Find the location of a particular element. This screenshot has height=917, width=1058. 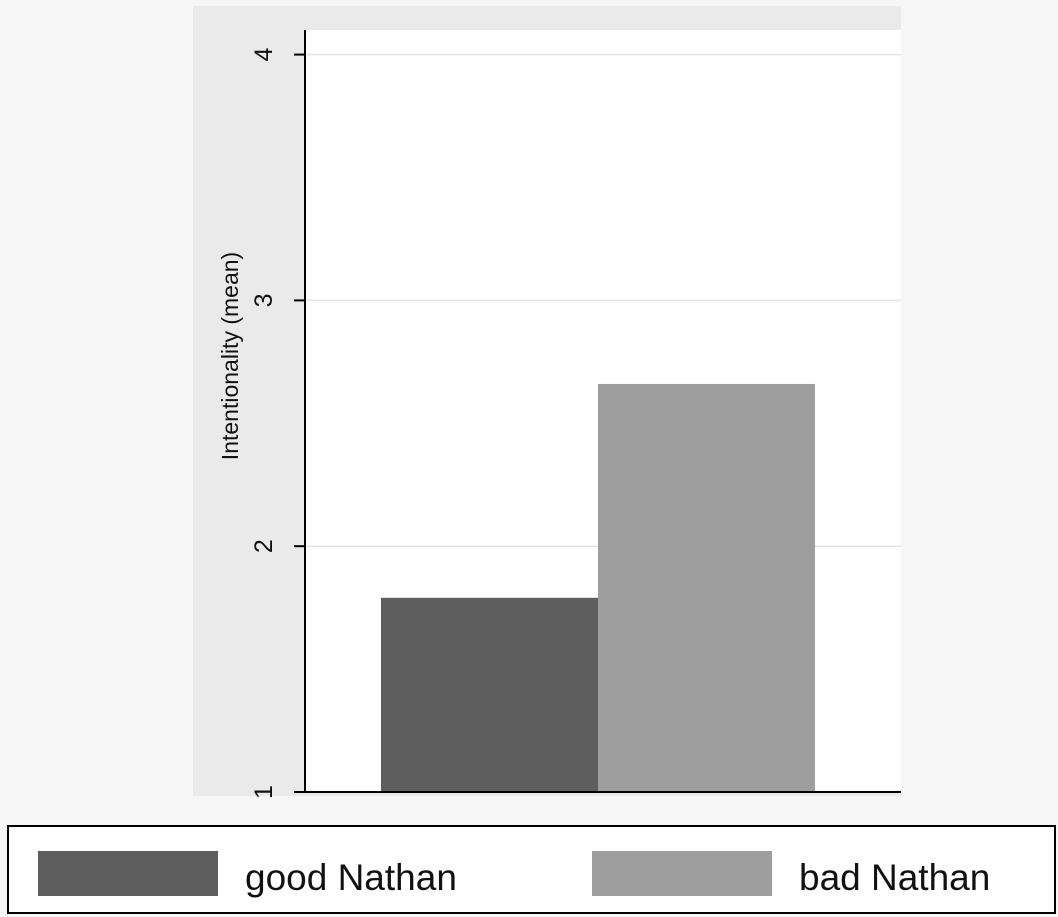

legend-label-good-nathan: good Nathan is located at coordinates (351, 877).